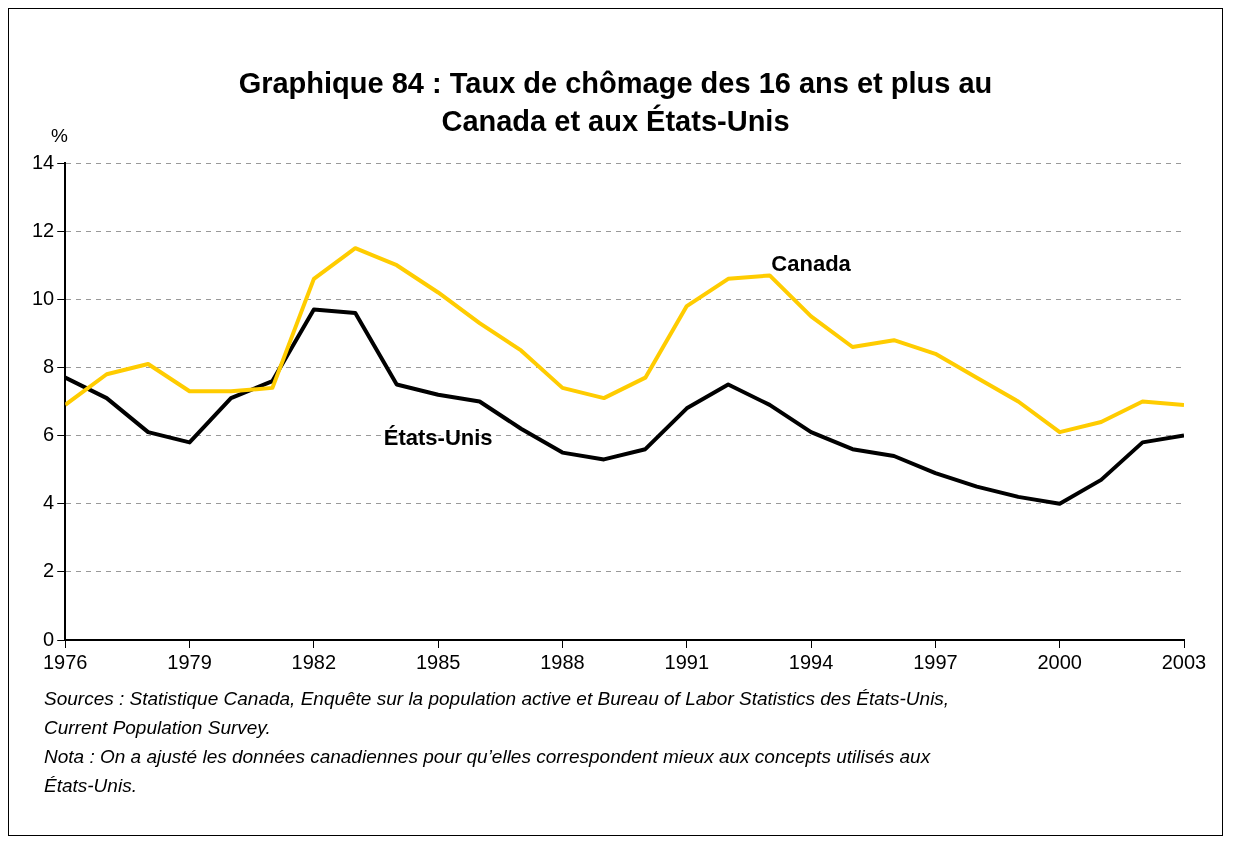 This screenshot has height=851, width=1239. Describe the element at coordinates (1184, 661) in the screenshot. I see `x-tick-label: 2003` at that location.